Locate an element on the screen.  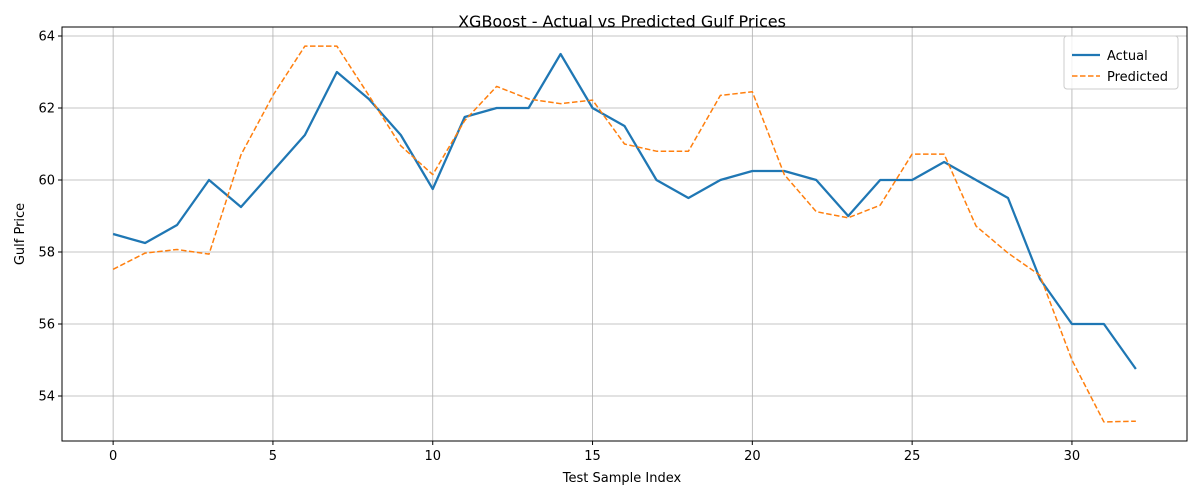
x-tick-label: 30 is located at coordinates (1072, 456).